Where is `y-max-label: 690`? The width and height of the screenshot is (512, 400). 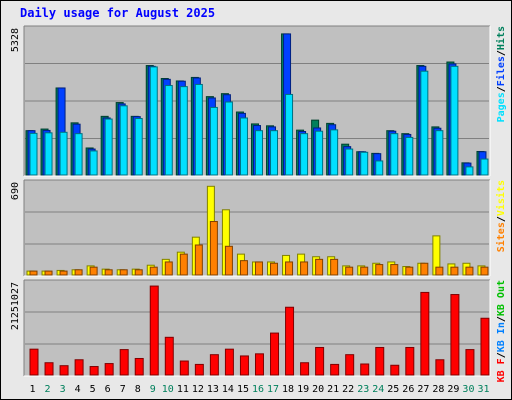 y-max-label: 690 is located at coordinates (15, 191).